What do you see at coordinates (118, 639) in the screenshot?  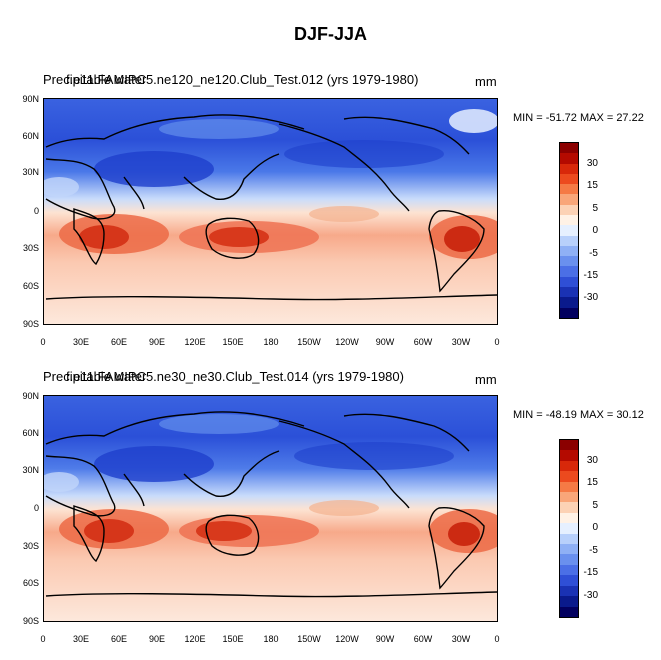 I see `panel-2-lon-tick: 60E` at bounding box center [118, 639].